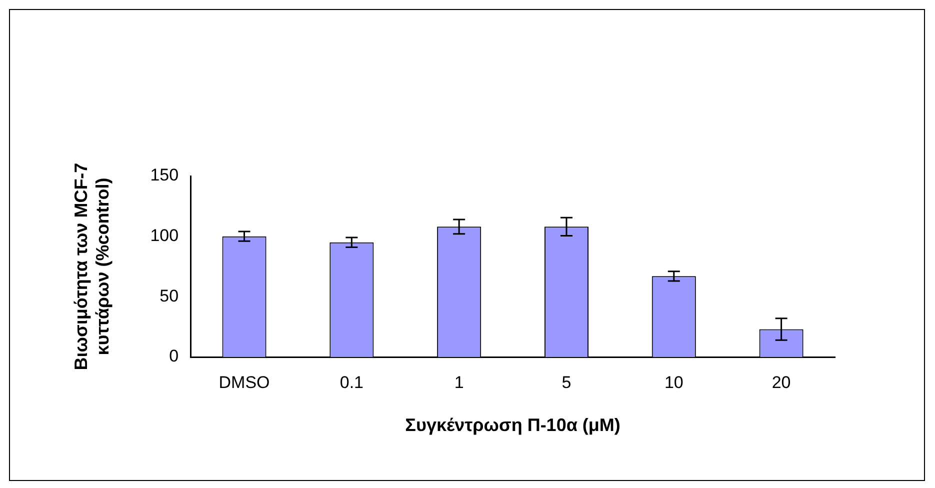 Image resolution: width=935 pixels, height=488 pixels. Describe the element at coordinates (567, 382) in the screenshot. I see `x-tick-label: 5` at that location.